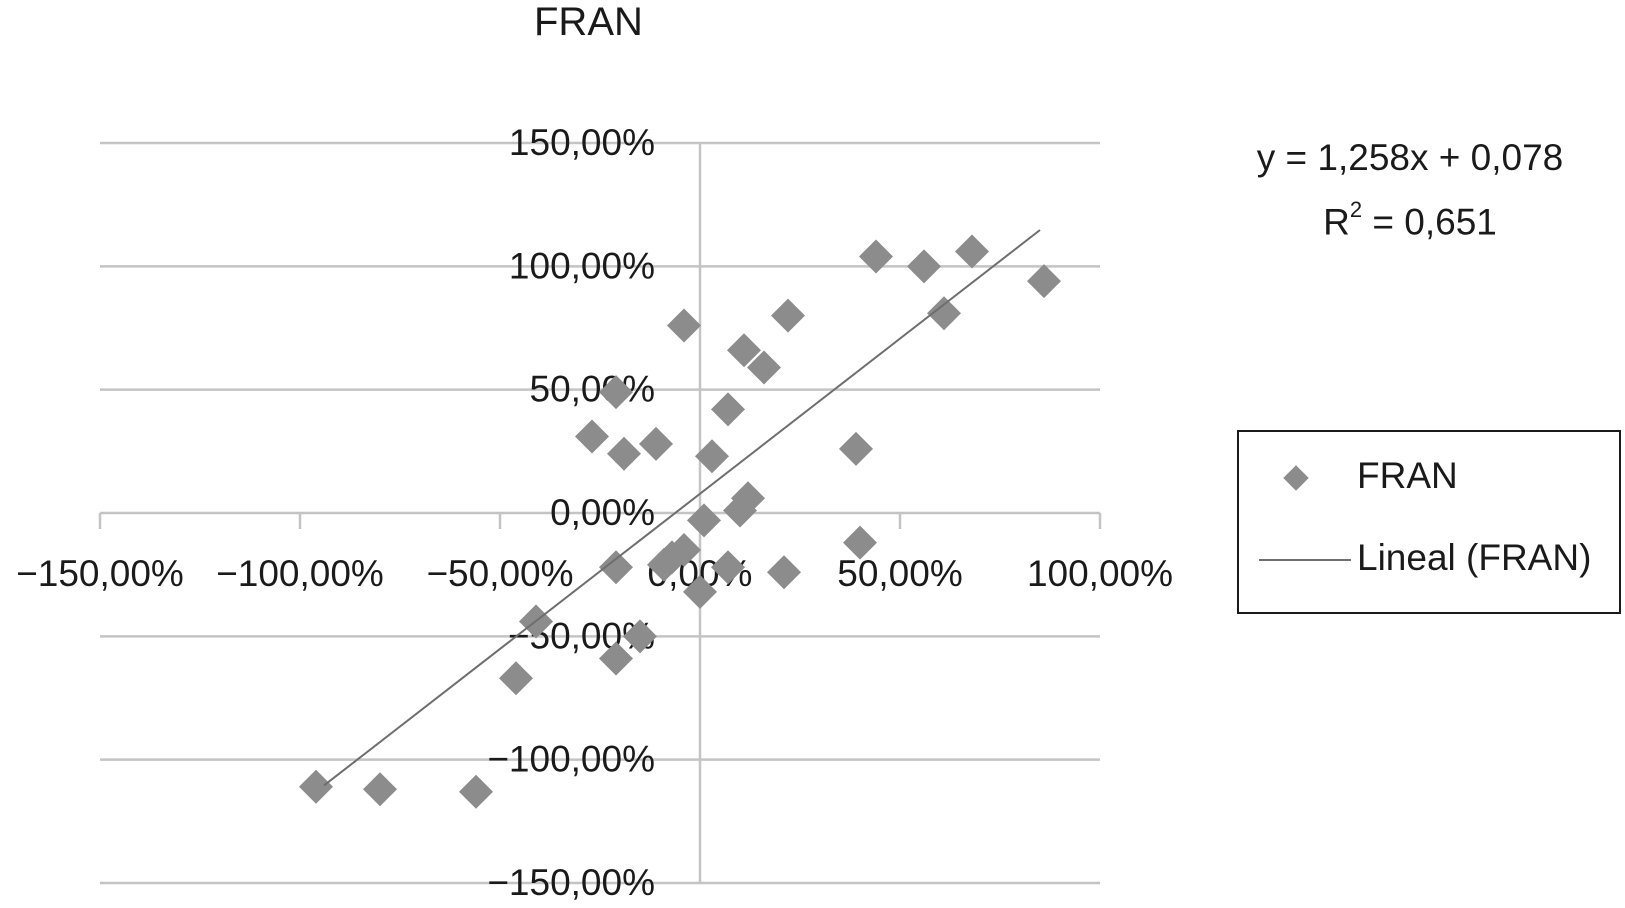  What do you see at coordinates (593, 389) in the screenshot?
I see `y-tick-label: 50,00%` at bounding box center [593, 389].